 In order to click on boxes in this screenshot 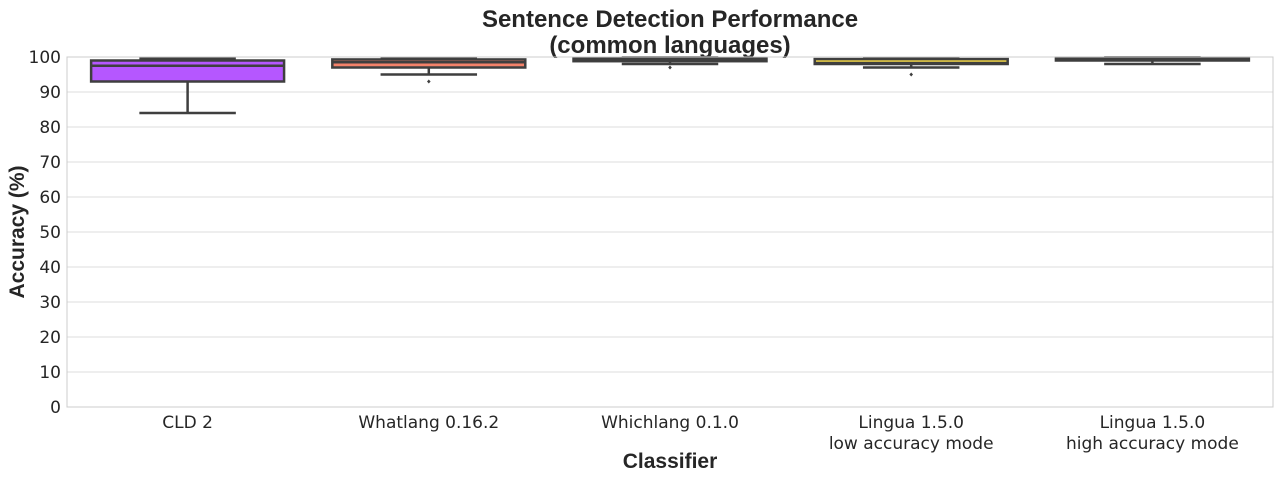, I will do `click(670, 85)`.